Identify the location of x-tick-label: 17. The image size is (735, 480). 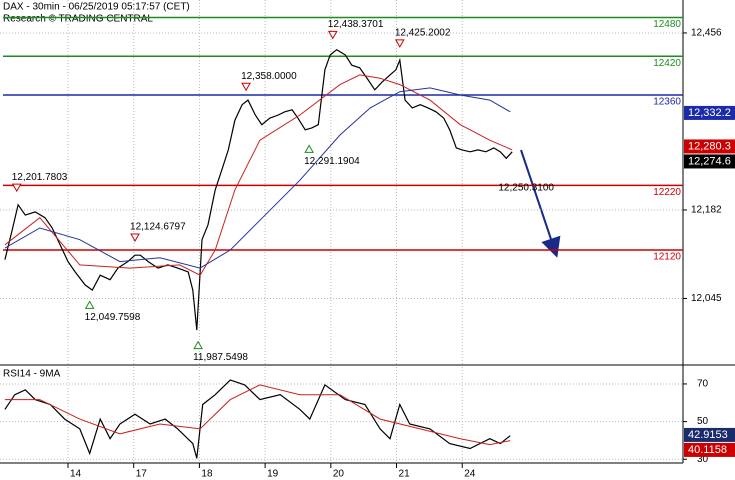
(142, 474).